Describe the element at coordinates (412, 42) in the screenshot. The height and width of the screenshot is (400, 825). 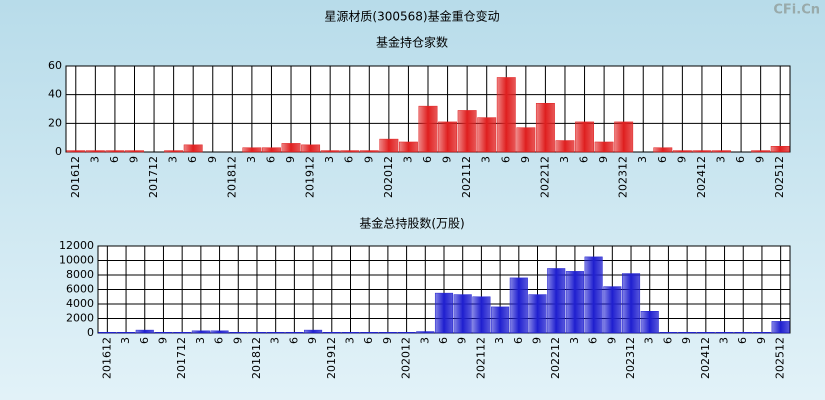
I see `chart-title: 基金持仓家数` at that location.